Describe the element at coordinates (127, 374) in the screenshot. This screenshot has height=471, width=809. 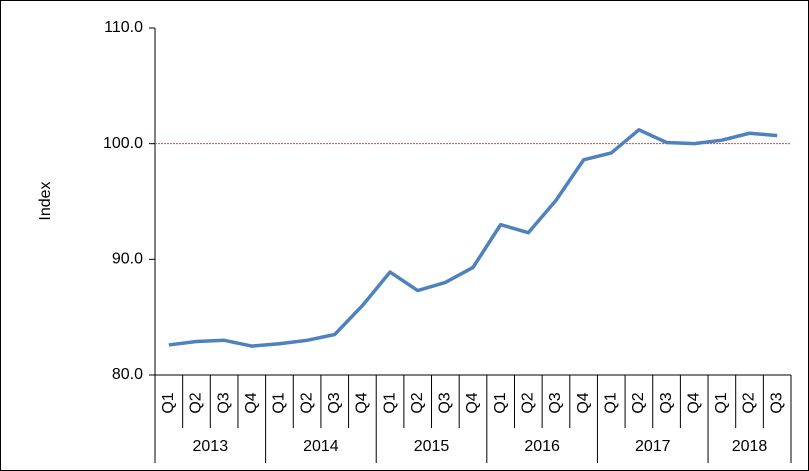
I see `y-tick-label: 80.0` at that location.